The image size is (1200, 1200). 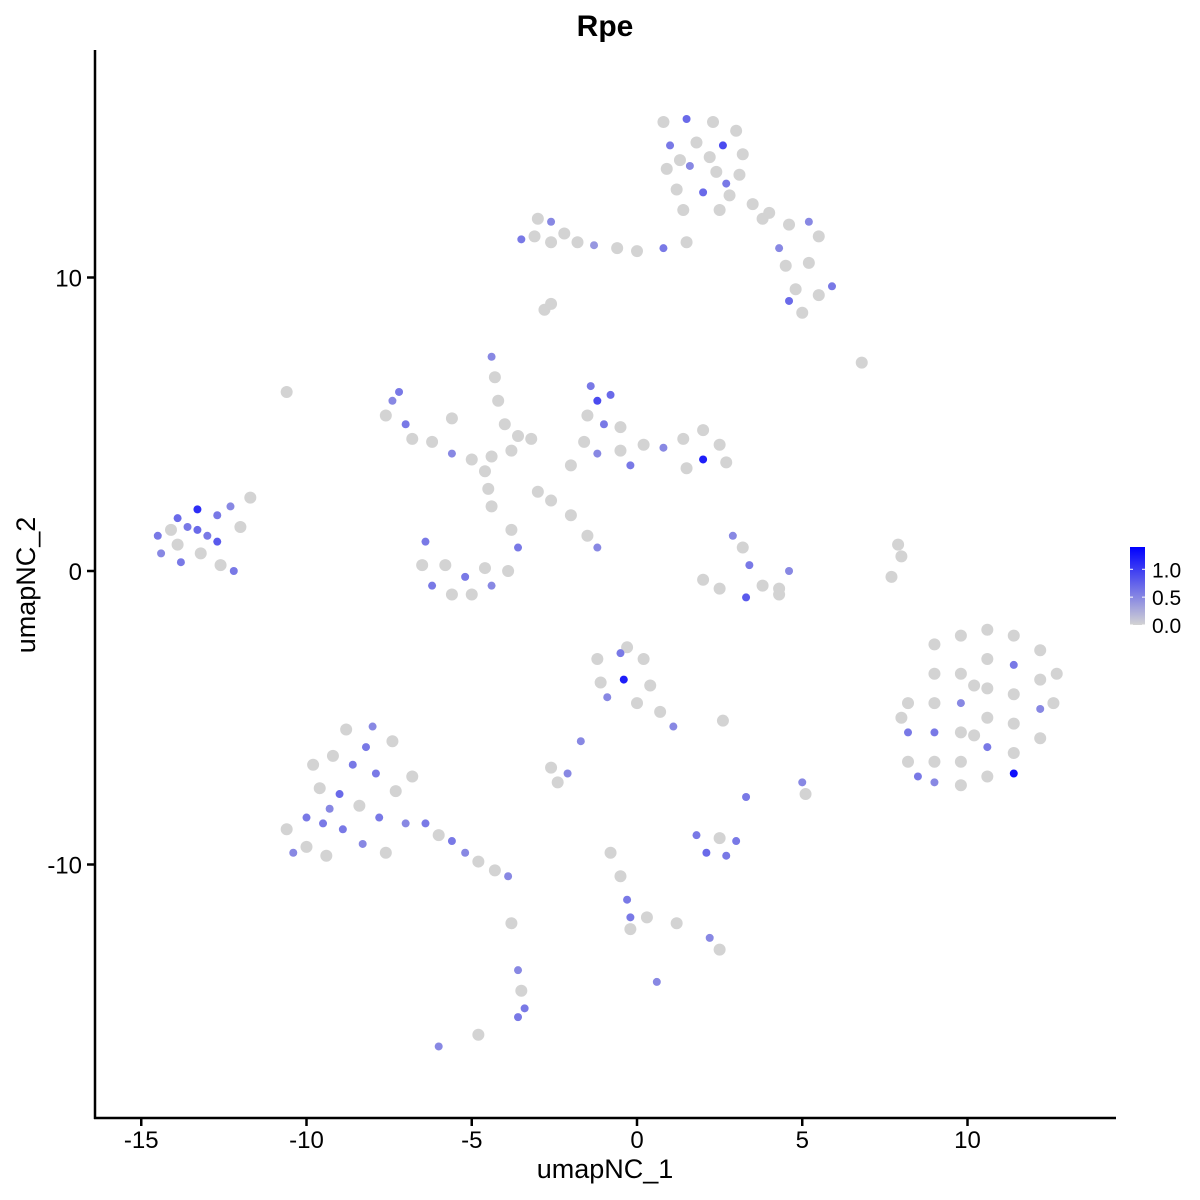 What do you see at coordinates (605, 26) in the screenshot?
I see `chart-title: Rpe` at bounding box center [605, 26].